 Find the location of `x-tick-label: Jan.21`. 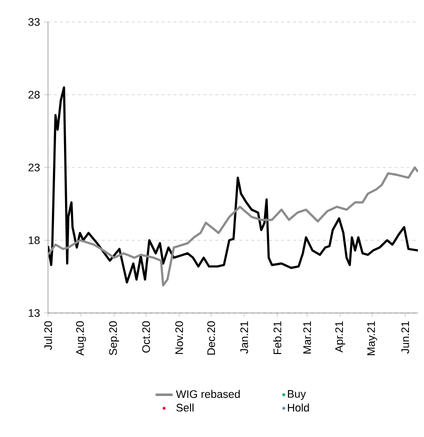

x-tick-label: Jan.21 is located at coordinates (244, 337).